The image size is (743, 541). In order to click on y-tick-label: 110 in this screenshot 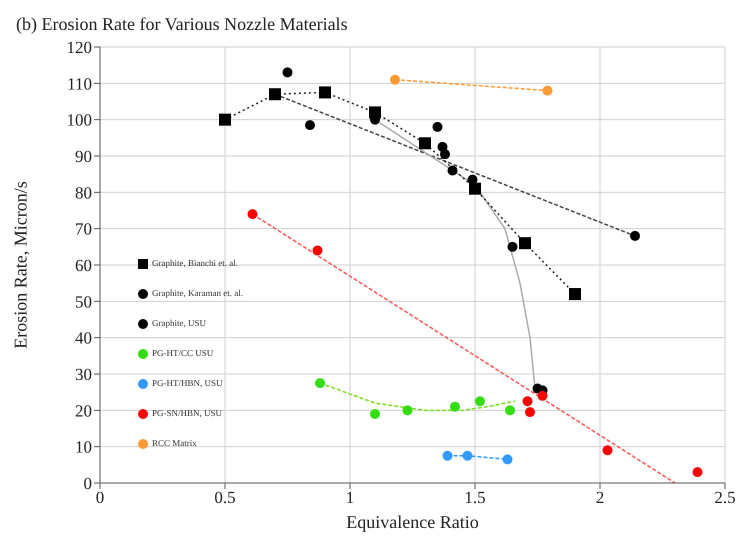, I will do `click(79, 84)`.